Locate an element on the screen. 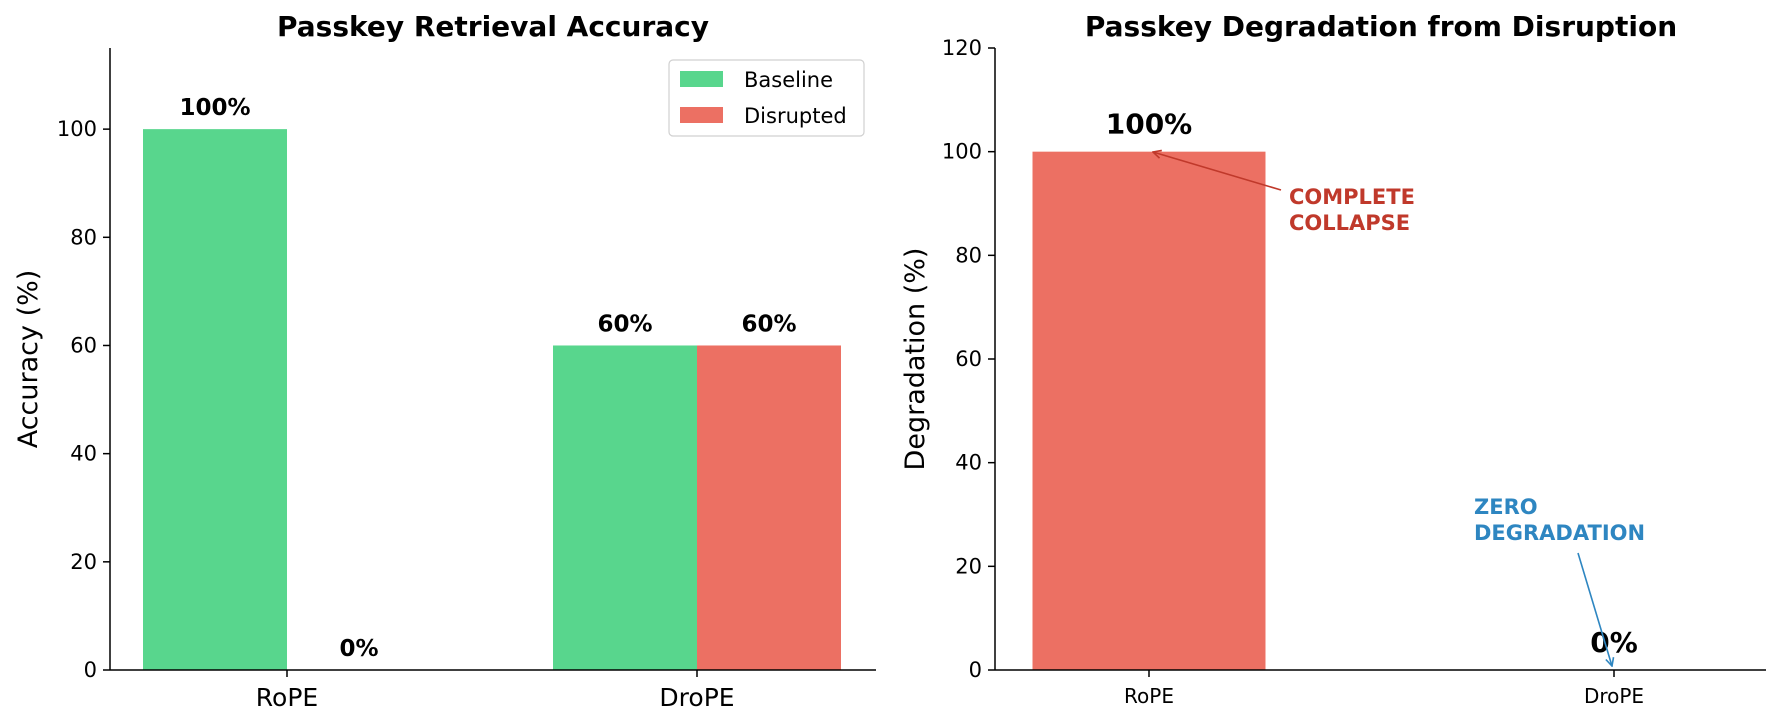 The image size is (1775, 724). bar-baseline-drope is located at coordinates (625, 507).